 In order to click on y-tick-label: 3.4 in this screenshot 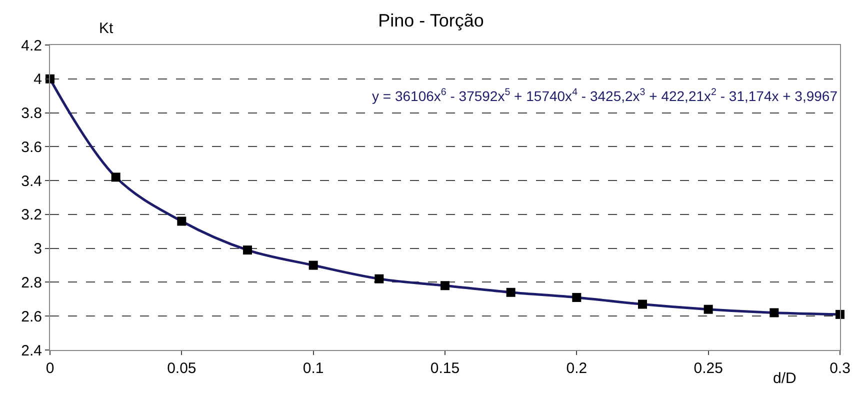, I will do `click(31, 181)`.